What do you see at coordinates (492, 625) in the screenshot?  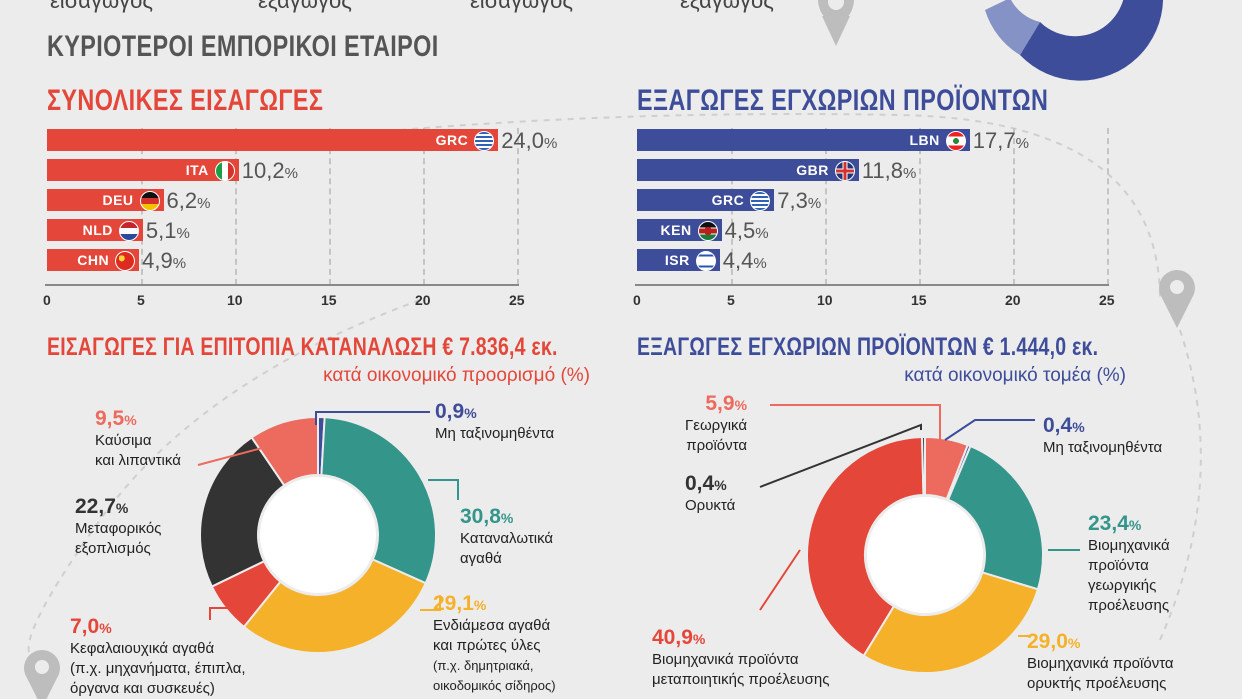 I see `slice-label: Ενδιάμεσα αγαθά` at bounding box center [492, 625].